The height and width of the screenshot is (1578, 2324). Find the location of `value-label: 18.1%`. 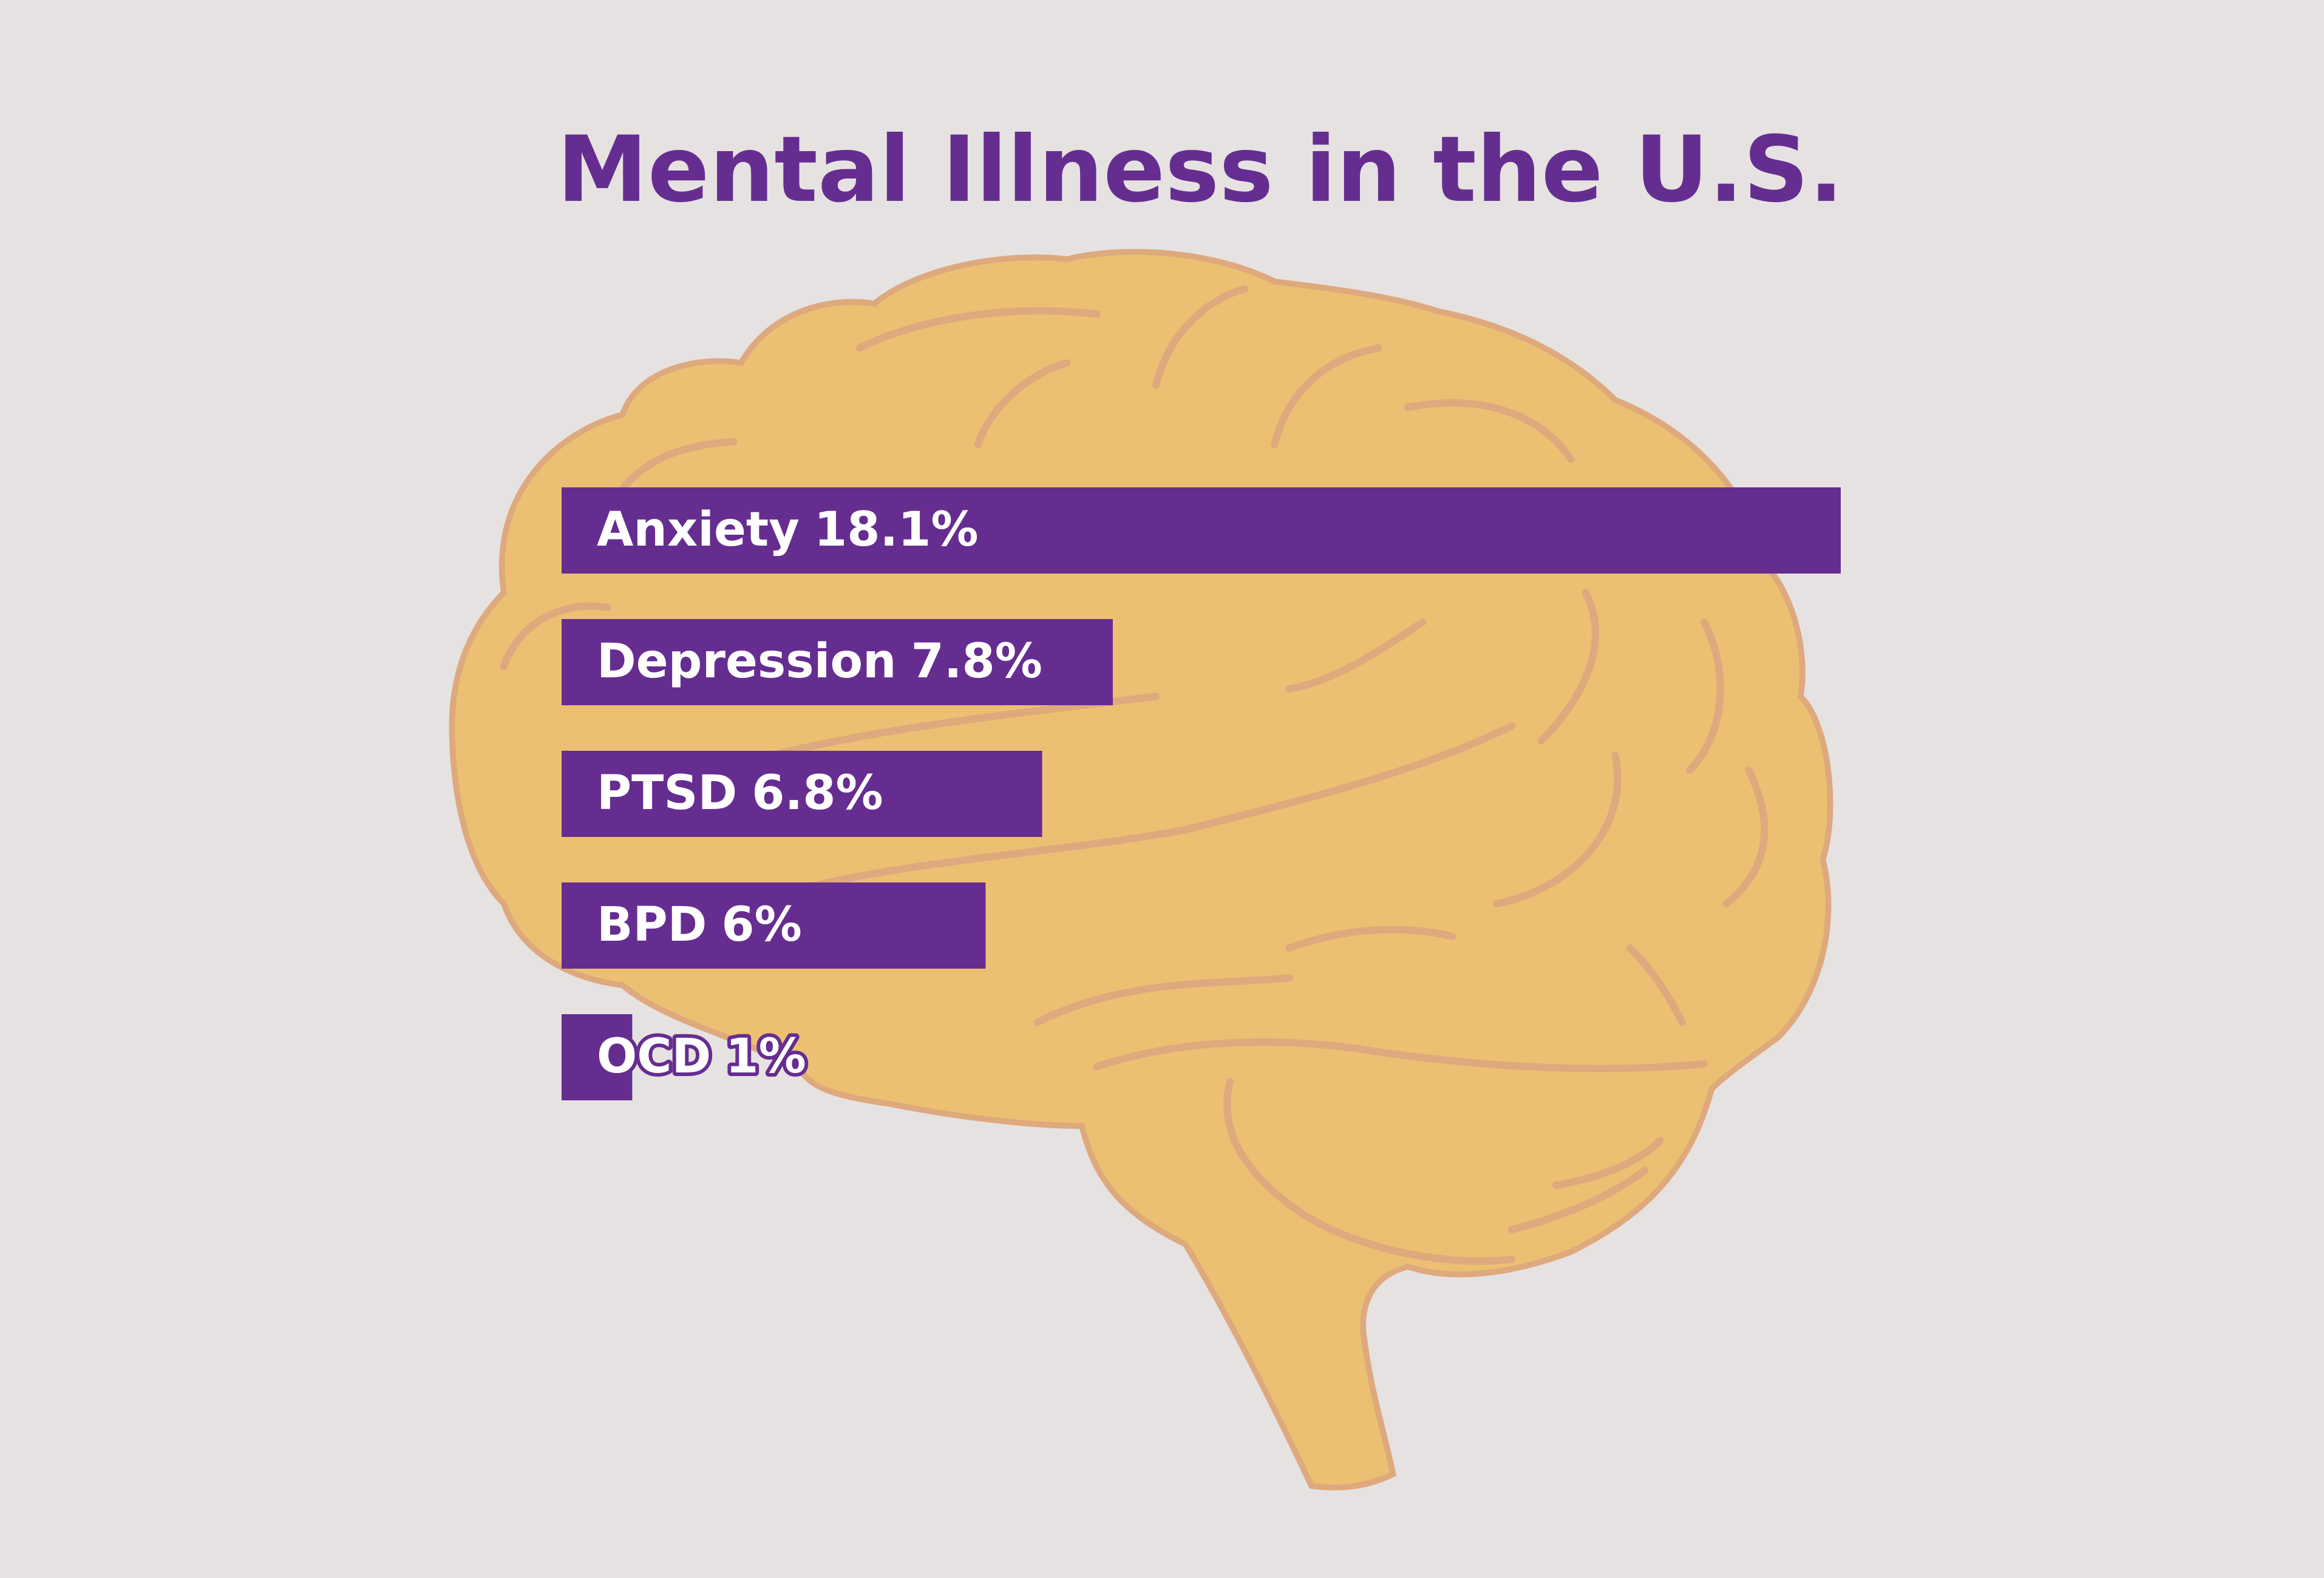

value-label: 18.1% is located at coordinates (896, 530).